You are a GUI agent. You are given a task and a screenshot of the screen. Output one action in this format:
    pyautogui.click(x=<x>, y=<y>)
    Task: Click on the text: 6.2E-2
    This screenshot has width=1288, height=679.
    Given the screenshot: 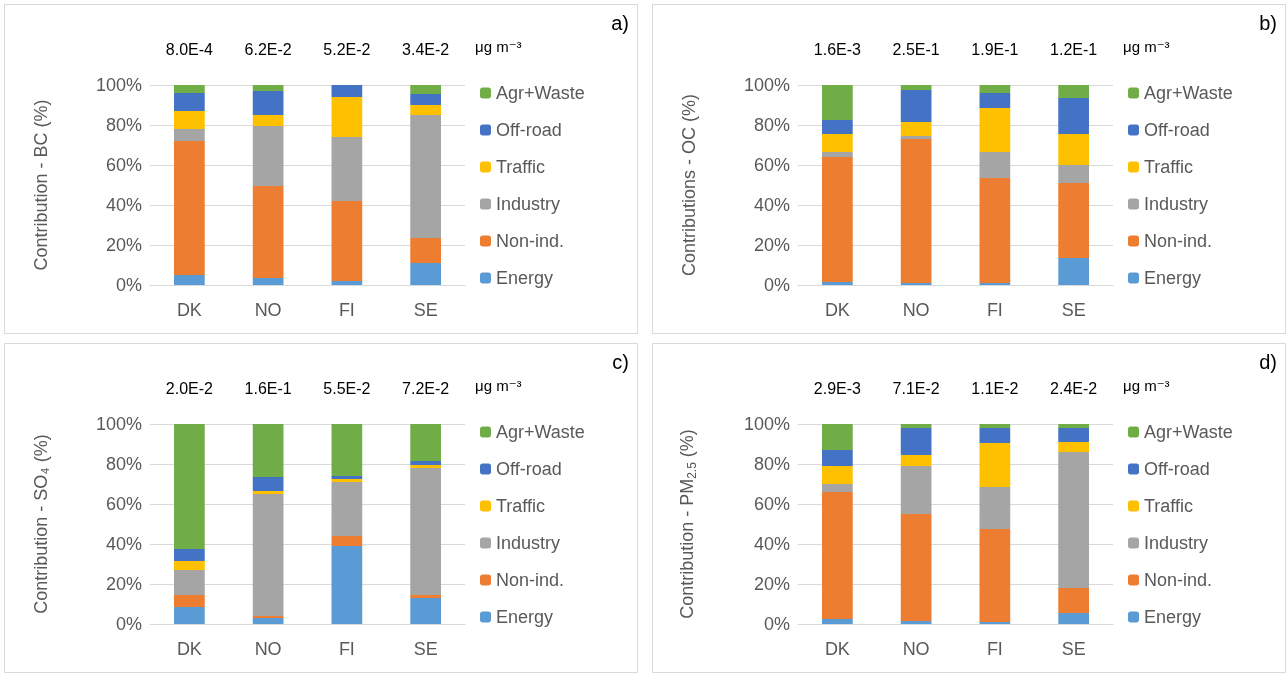 What is the action you would take?
    pyautogui.click(x=268, y=49)
    